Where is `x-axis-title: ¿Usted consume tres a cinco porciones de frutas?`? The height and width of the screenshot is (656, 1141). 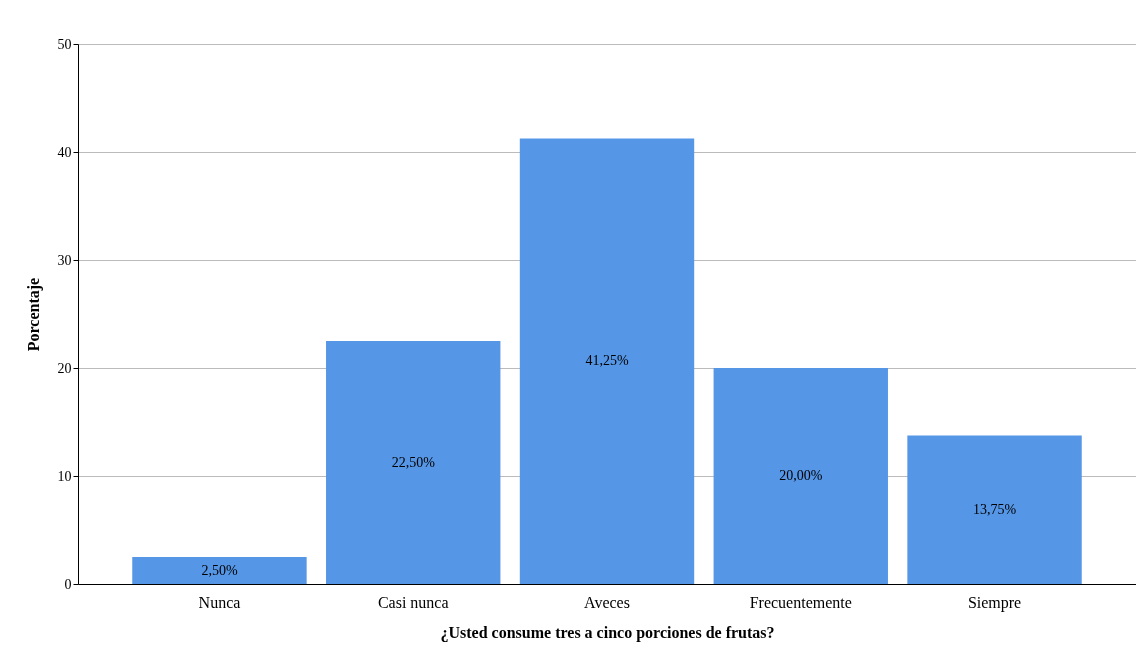 x-axis-title: ¿Usted consume tres a cinco porciones de frutas? is located at coordinates (607, 632).